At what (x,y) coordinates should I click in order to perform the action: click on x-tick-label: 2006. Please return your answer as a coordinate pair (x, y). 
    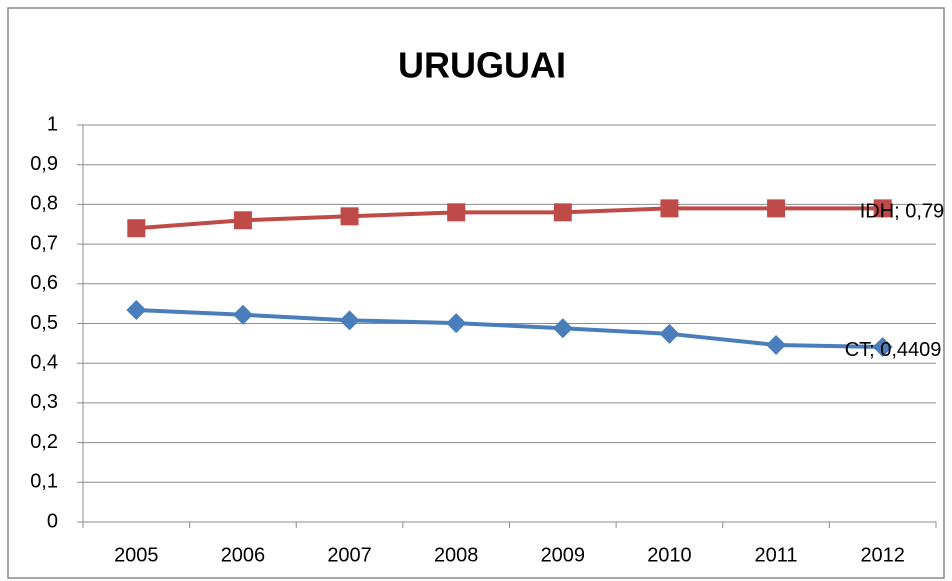
    Looking at the image, I should click on (243, 555).